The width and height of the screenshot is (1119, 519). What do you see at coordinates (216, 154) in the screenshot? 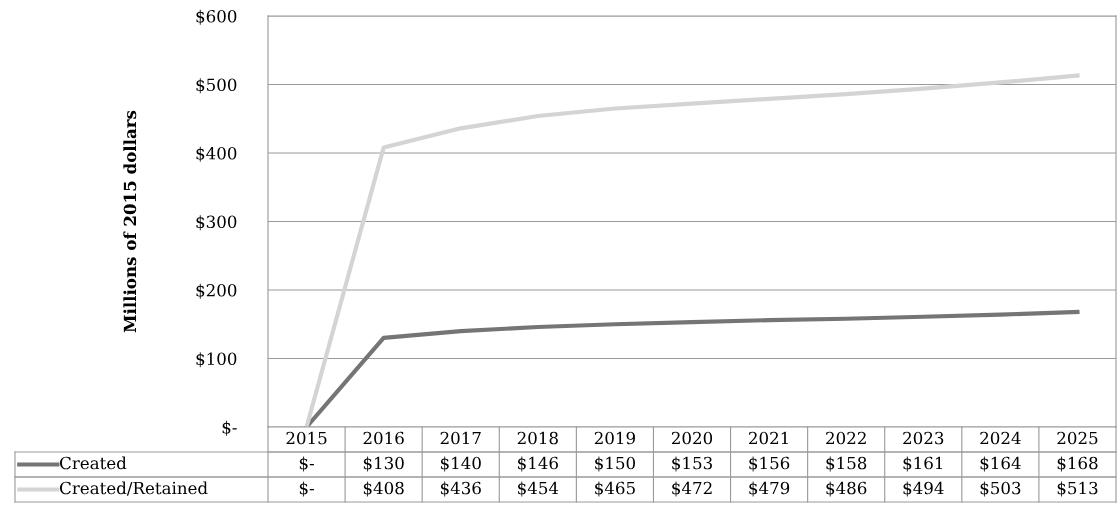
I see `y-tick-label: $400` at bounding box center [216, 154].